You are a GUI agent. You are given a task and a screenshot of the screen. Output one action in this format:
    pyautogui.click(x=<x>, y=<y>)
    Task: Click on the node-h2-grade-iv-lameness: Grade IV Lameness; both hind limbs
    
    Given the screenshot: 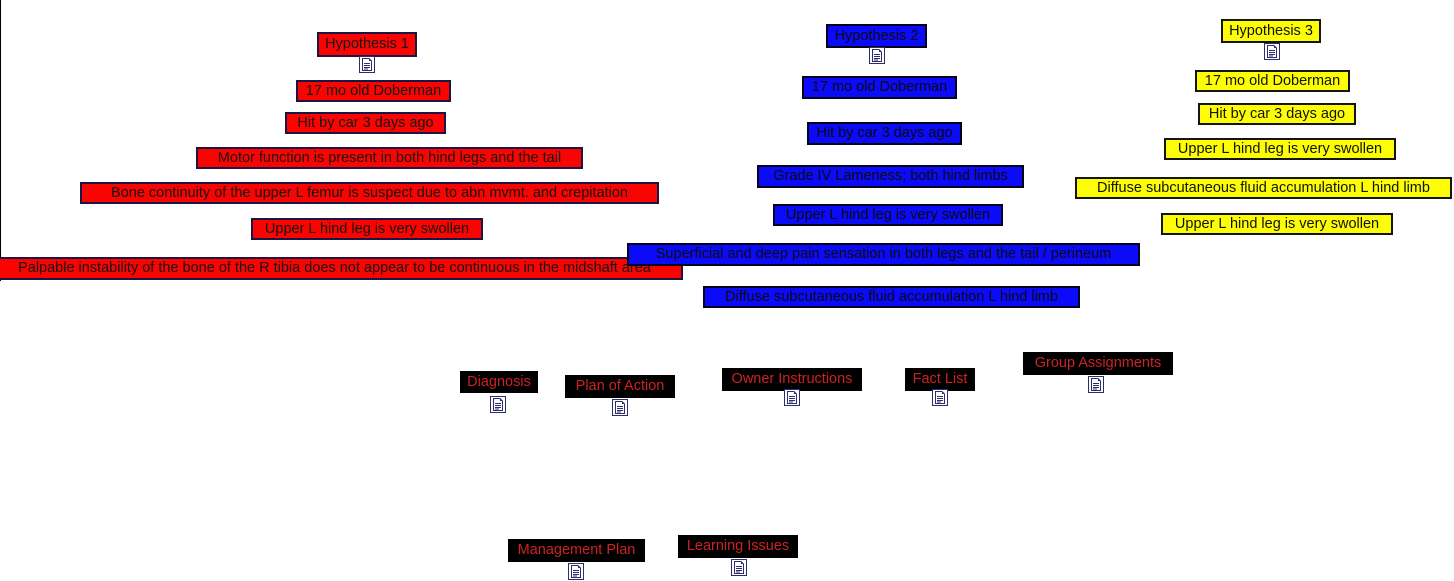 What is the action you would take?
    pyautogui.click(x=890, y=176)
    